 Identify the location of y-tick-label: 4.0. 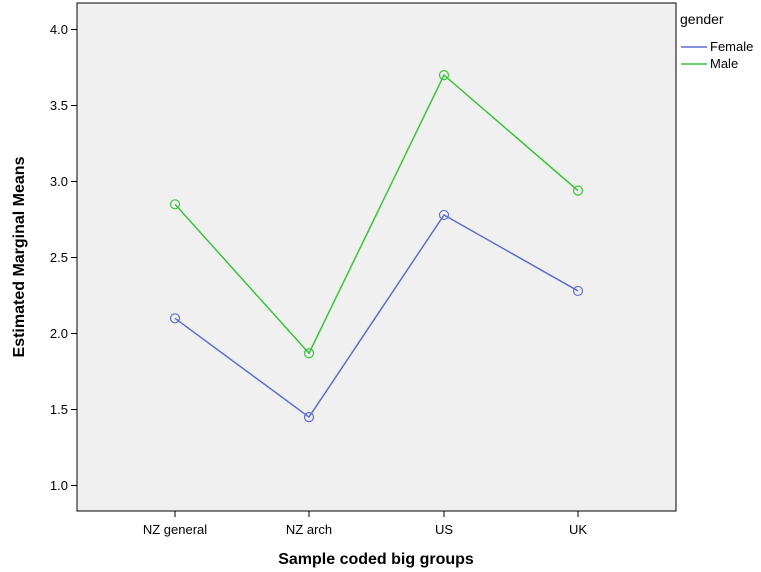
(59, 29).